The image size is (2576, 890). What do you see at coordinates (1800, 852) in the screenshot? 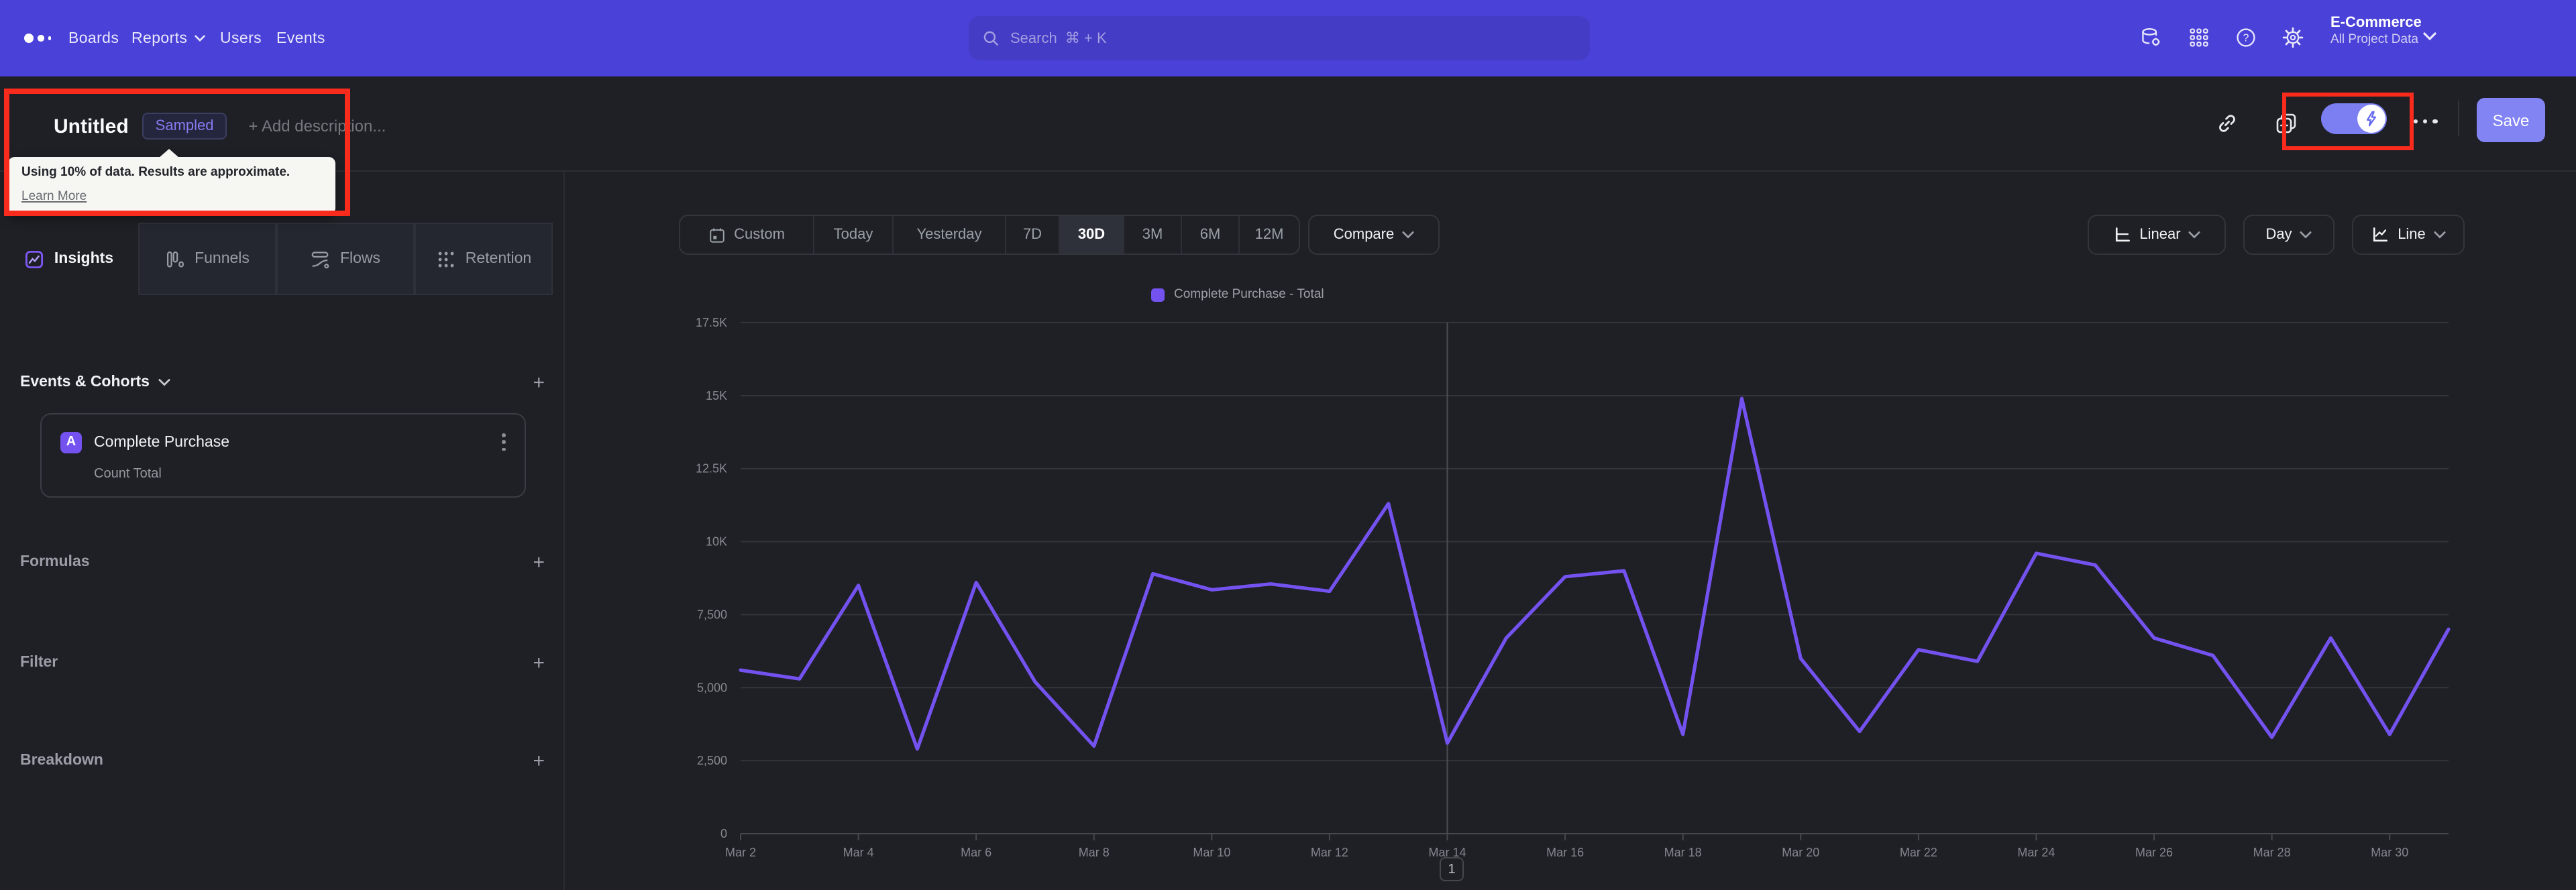
I see `svg-text: Mar 20` at bounding box center [1800, 852].